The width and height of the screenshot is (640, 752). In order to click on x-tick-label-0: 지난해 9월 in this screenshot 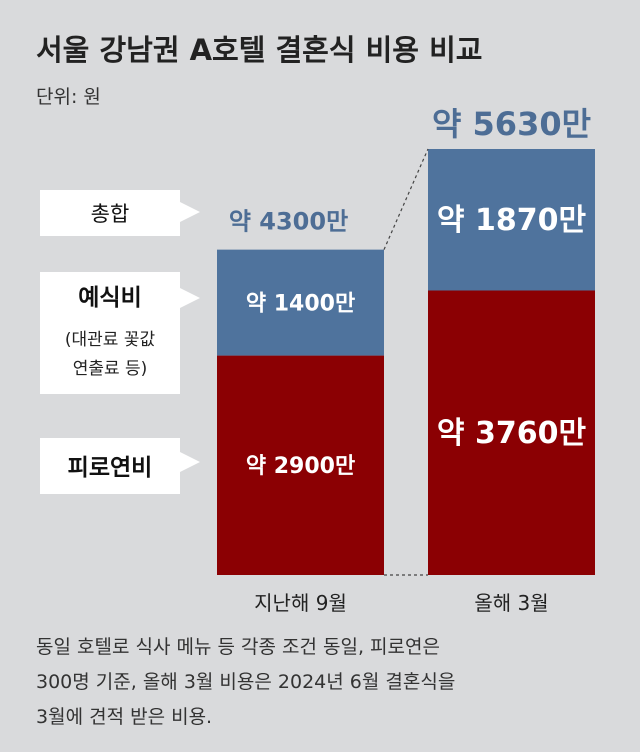, I will do `click(300, 603)`.